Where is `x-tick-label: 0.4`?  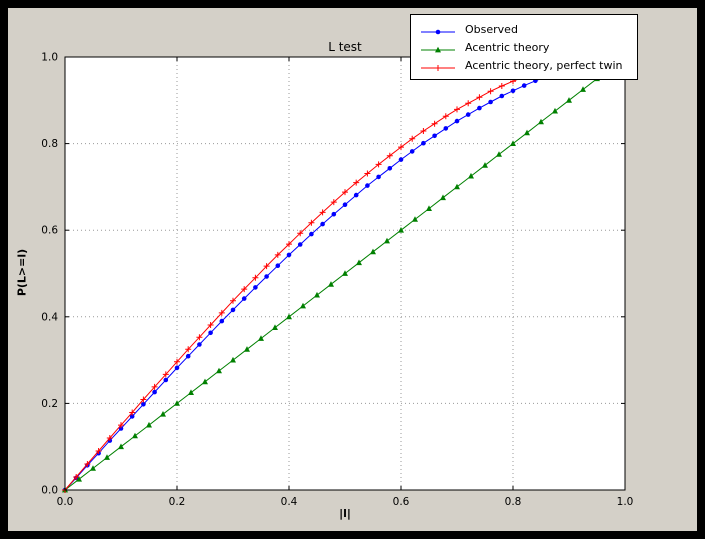
x-tick-label: 0.4 is located at coordinates (289, 502).